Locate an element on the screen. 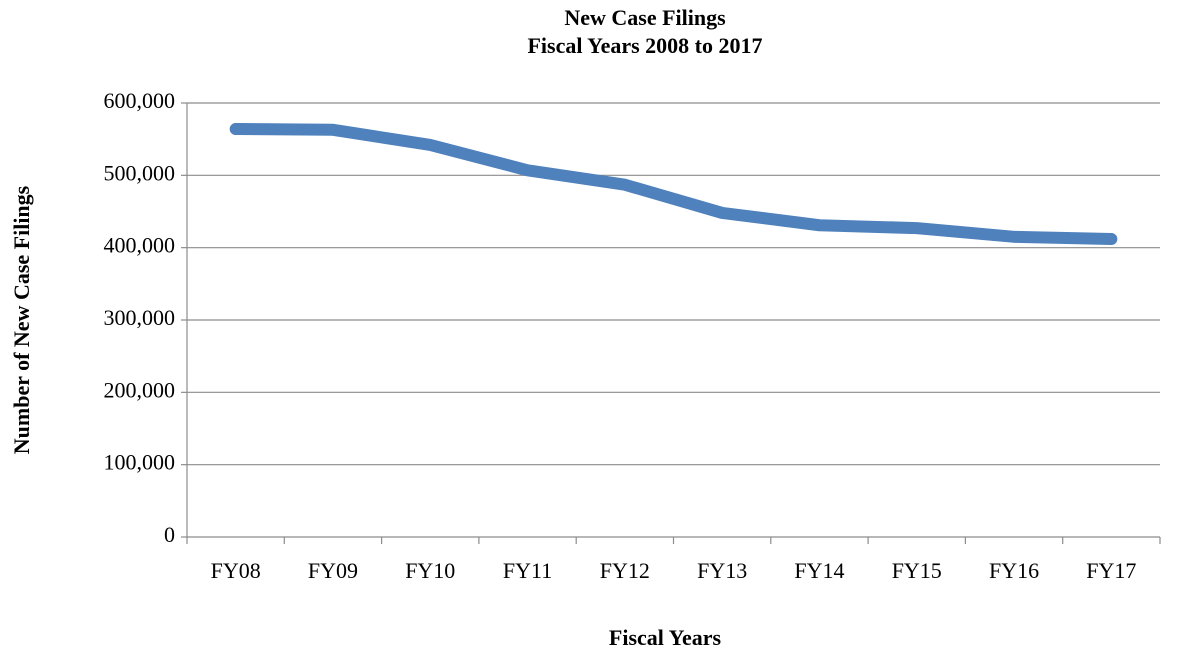 The height and width of the screenshot is (650, 1191). data-line is located at coordinates (673, 184).